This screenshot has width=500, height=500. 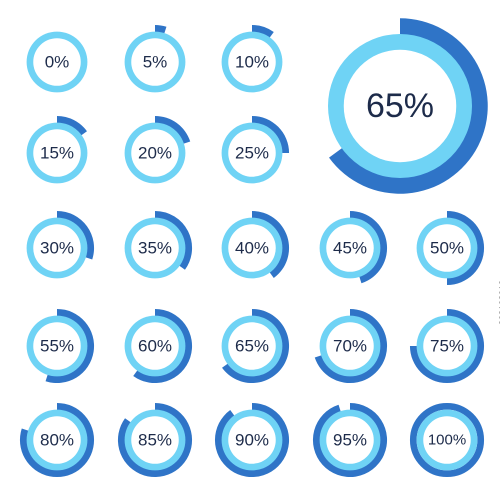 I want to click on progress-ring-40: 40%, so click(x=255, y=244).